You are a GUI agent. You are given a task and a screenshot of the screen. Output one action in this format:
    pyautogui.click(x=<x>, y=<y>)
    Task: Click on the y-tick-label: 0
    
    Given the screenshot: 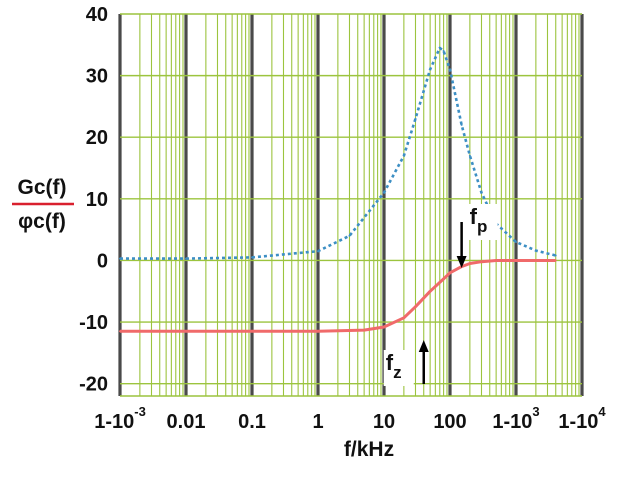 What is the action you would take?
    pyautogui.click(x=102, y=261)
    